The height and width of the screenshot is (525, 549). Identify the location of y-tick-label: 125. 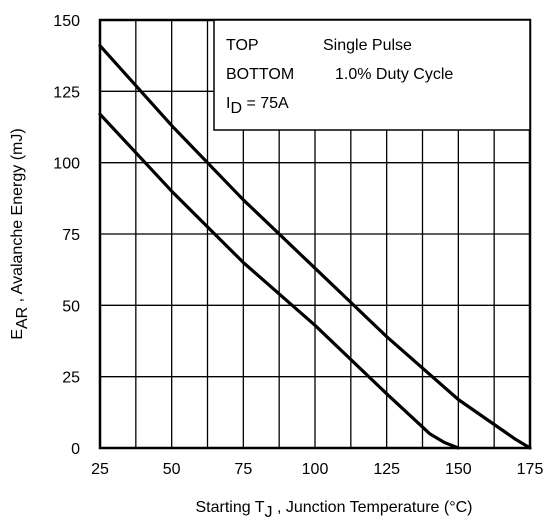
(66, 92).